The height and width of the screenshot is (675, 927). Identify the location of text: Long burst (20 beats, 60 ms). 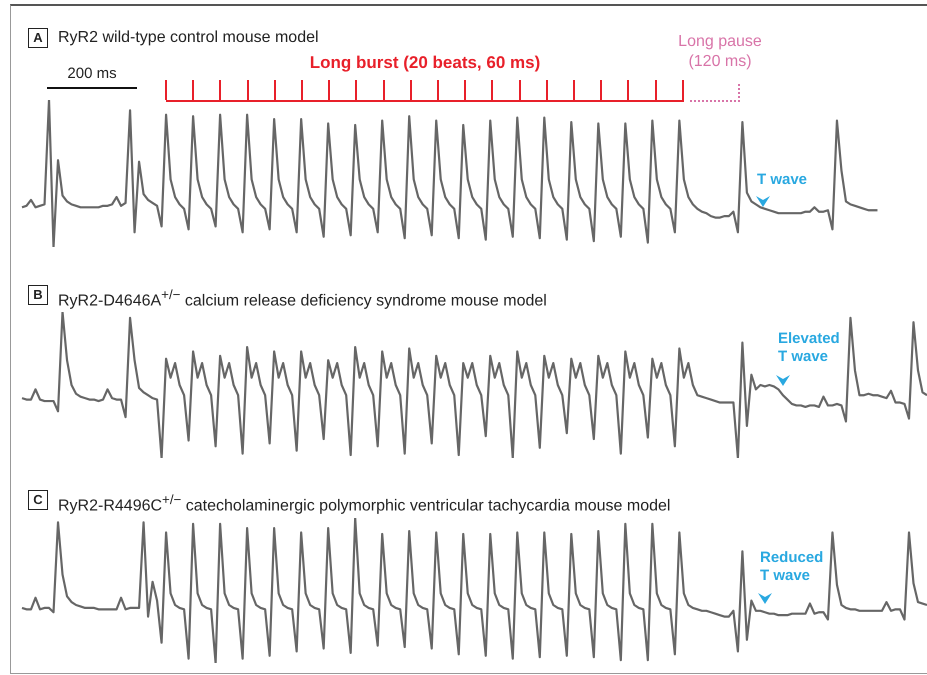
(425, 63).